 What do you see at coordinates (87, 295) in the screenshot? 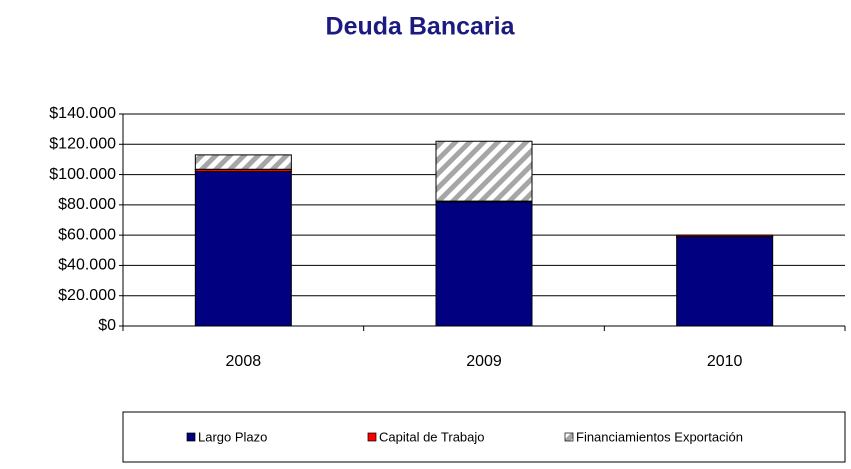
I see `y-tick-label: $20.000` at bounding box center [87, 295].